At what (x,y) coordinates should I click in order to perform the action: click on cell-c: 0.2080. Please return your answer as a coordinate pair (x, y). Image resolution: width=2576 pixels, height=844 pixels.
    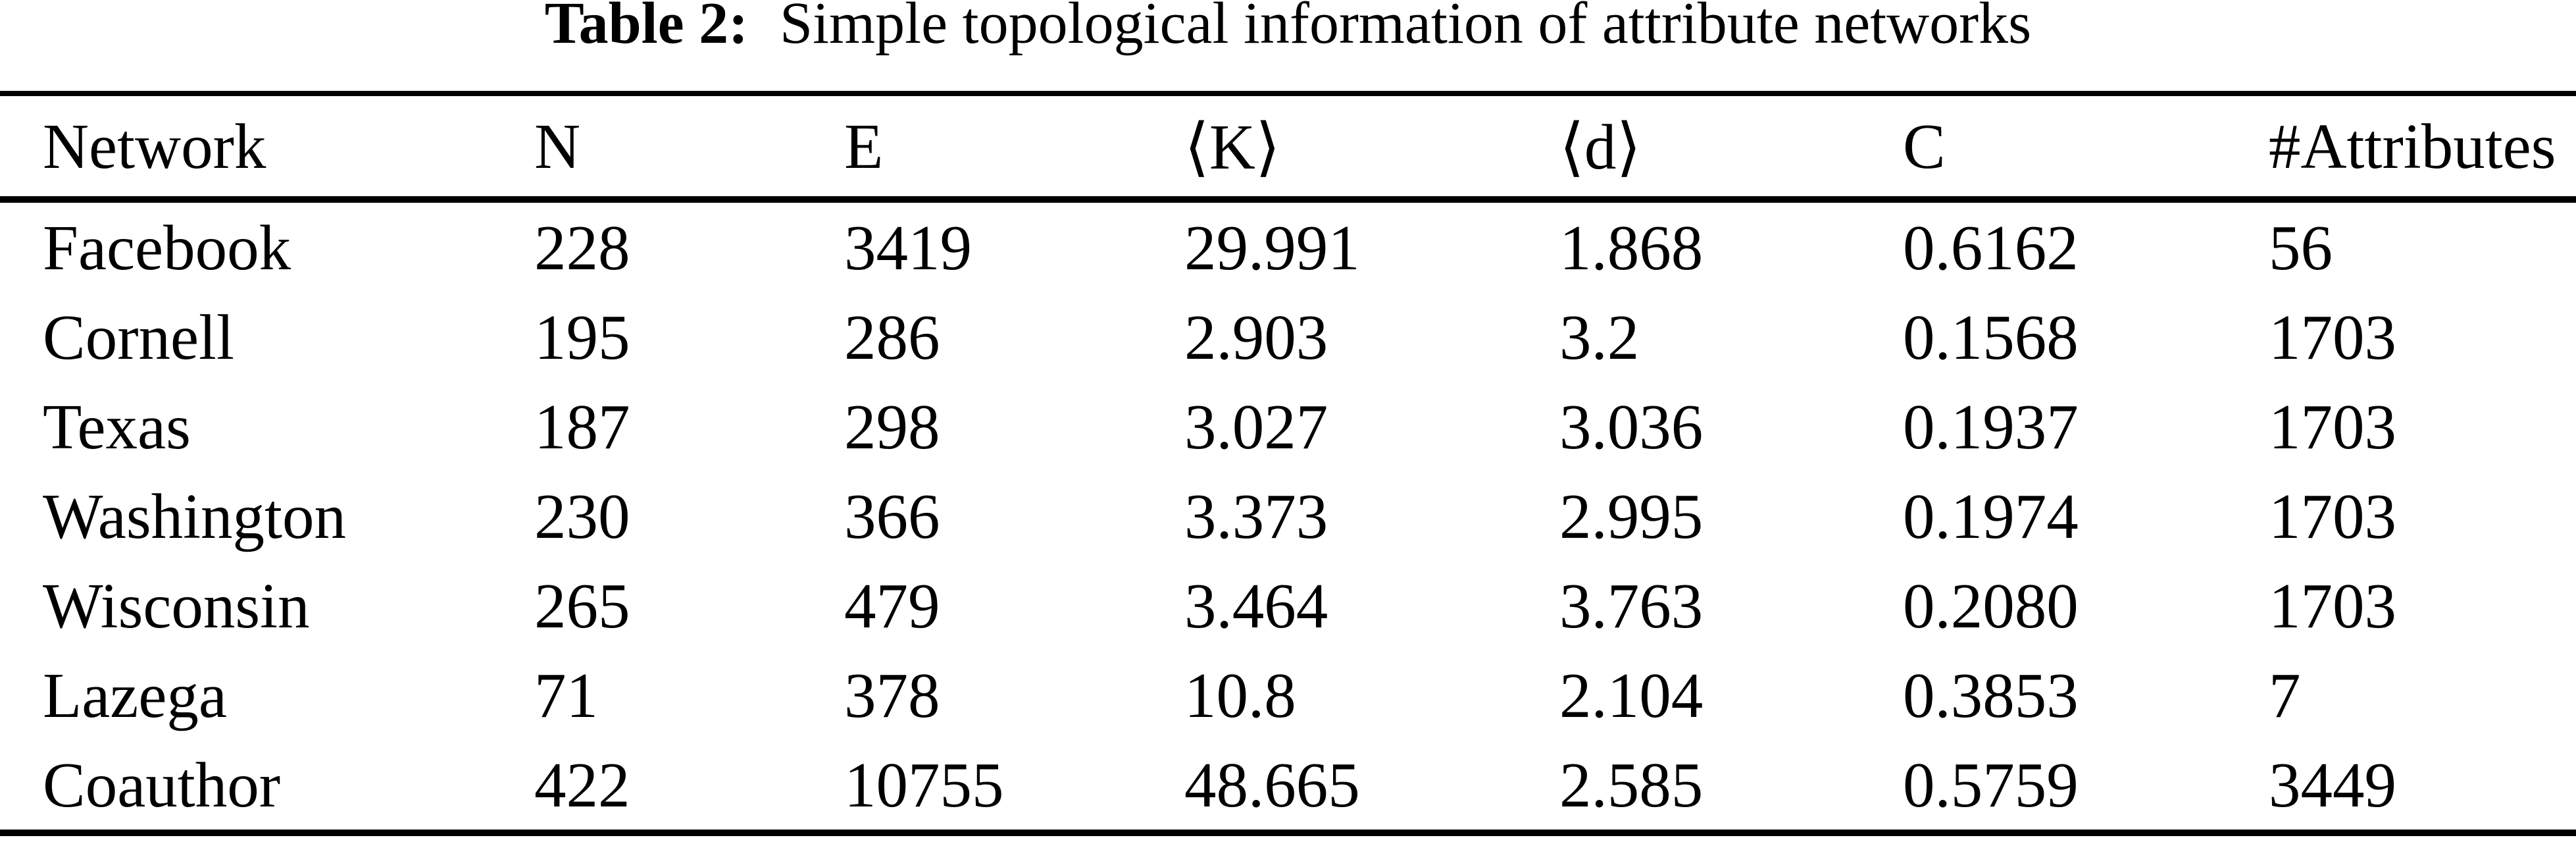
    Looking at the image, I should click on (1991, 605).